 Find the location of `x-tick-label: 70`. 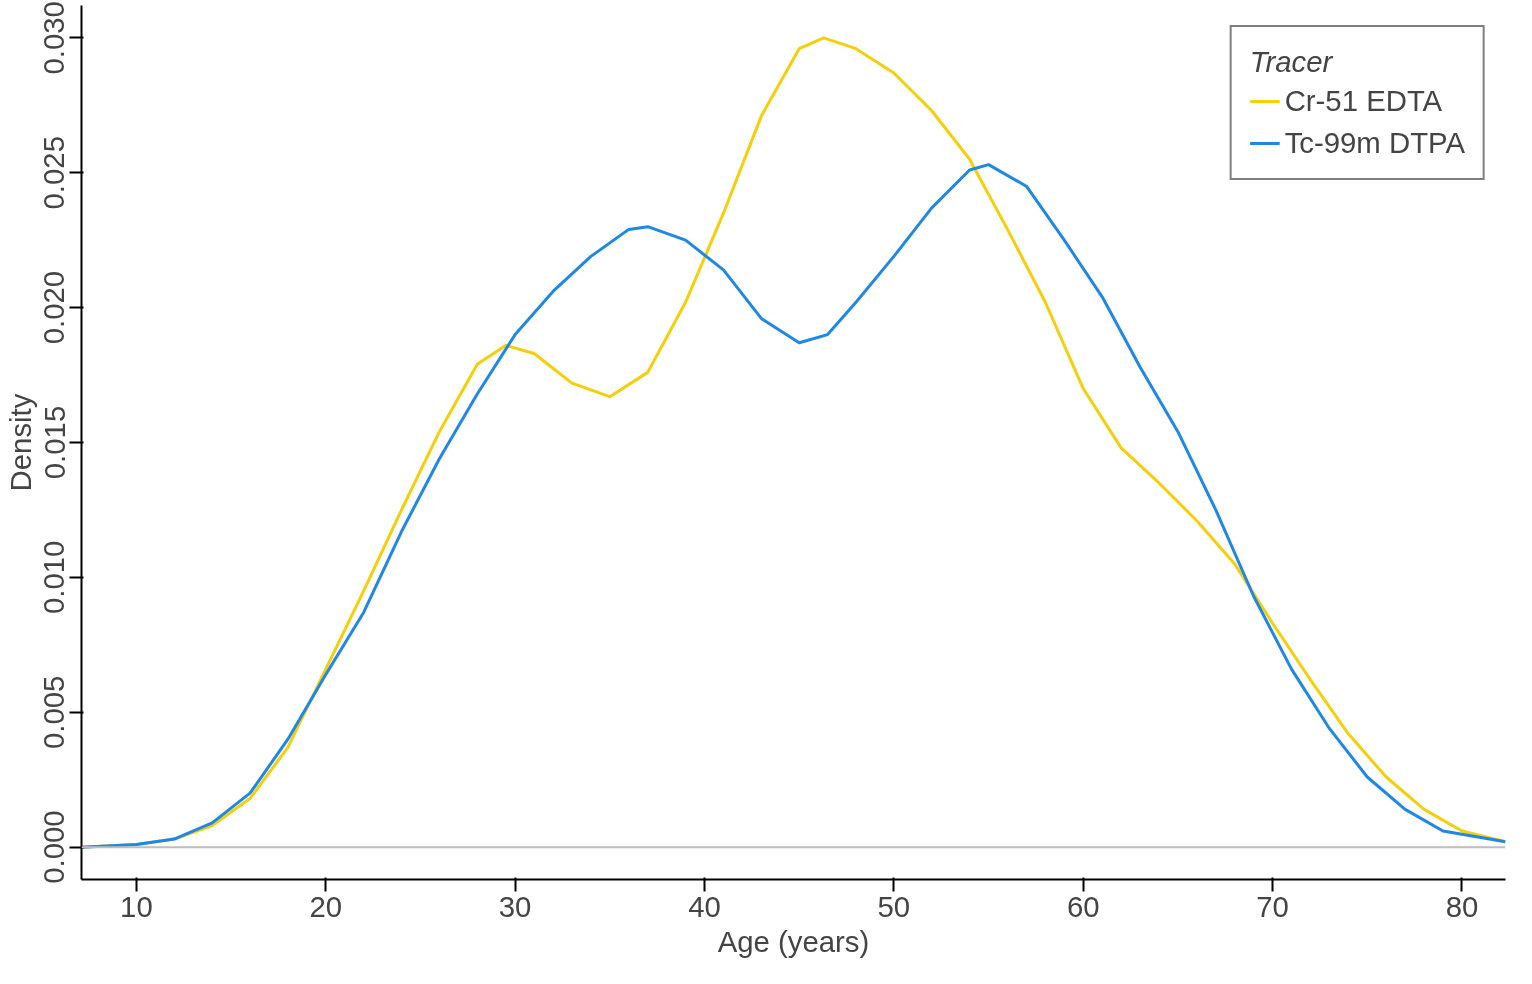

x-tick-label: 70 is located at coordinates (1272, 906).